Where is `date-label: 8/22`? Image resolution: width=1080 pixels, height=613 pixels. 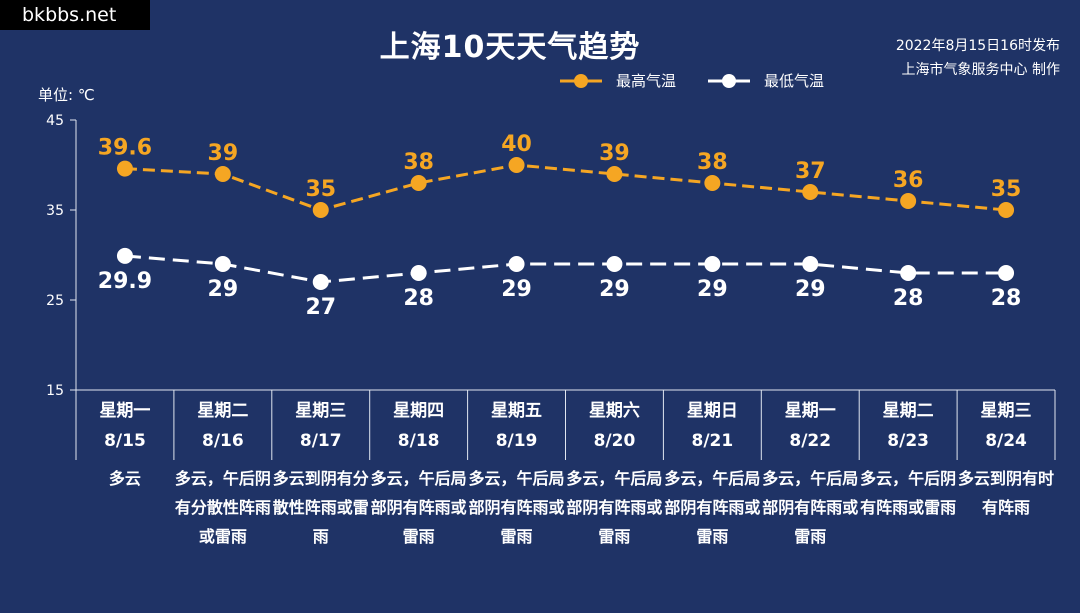
date-label: 8/22 is located at coordinates (810, 441).